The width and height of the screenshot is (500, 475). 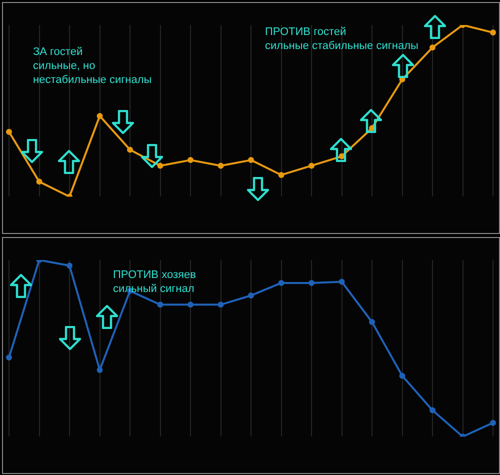 What do you see at coordinates (92, 66) in the screenshot?
I see `annotation: ЗА гостей сильные, но нестабильные сигналы` at bounding box center [92, 66].